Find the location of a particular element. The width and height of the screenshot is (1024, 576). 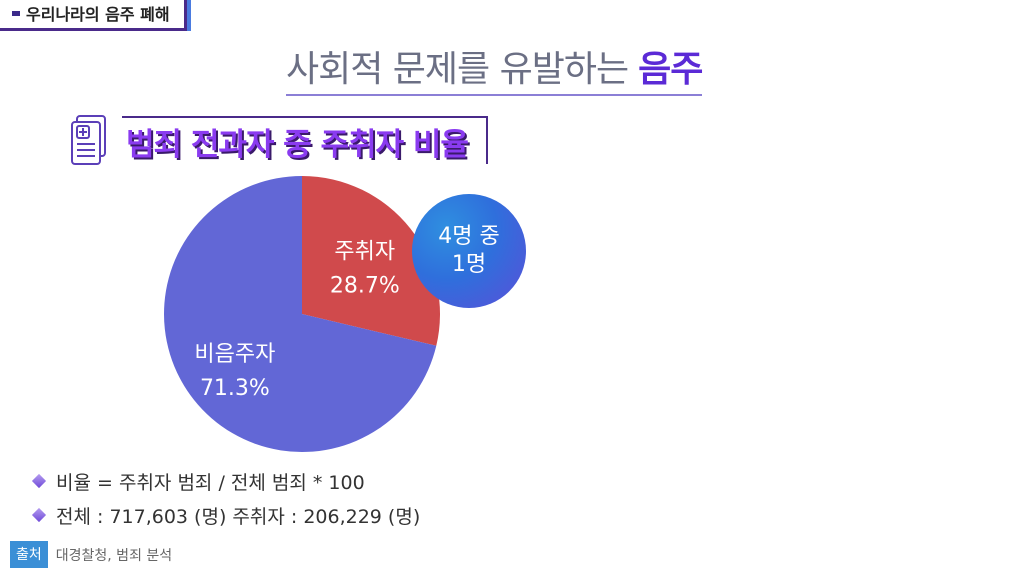

note-text: 전체 : 717,603 (명) 주취자 : 206,229 (명) is located at coordinates (238, 516).